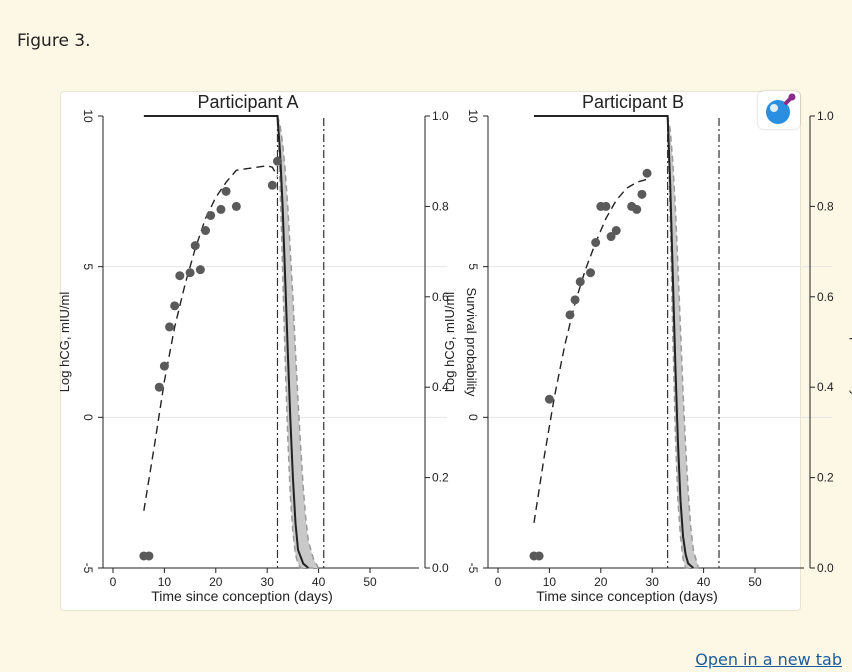 This screenshot has width=852, height=672. Describe the element at coordinates (633, 102) in the screenshot. I see `chart-title: Participant B` at that location.